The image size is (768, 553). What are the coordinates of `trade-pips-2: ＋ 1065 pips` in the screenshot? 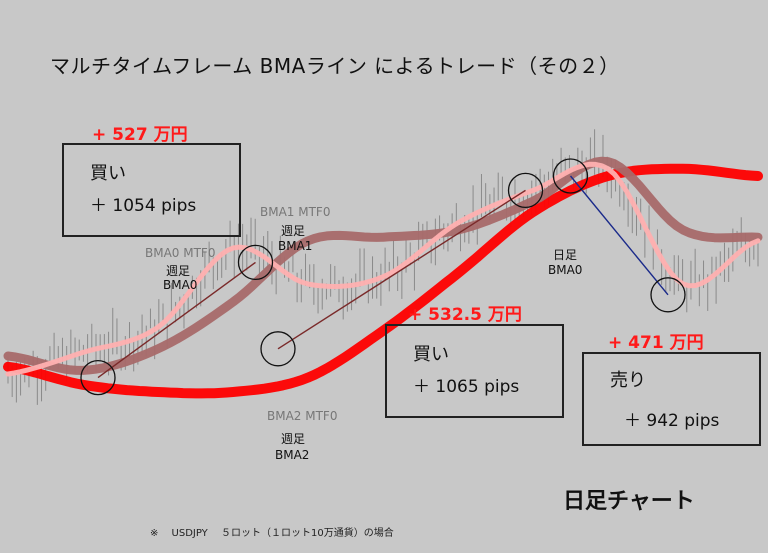 It's located at (466, 387).